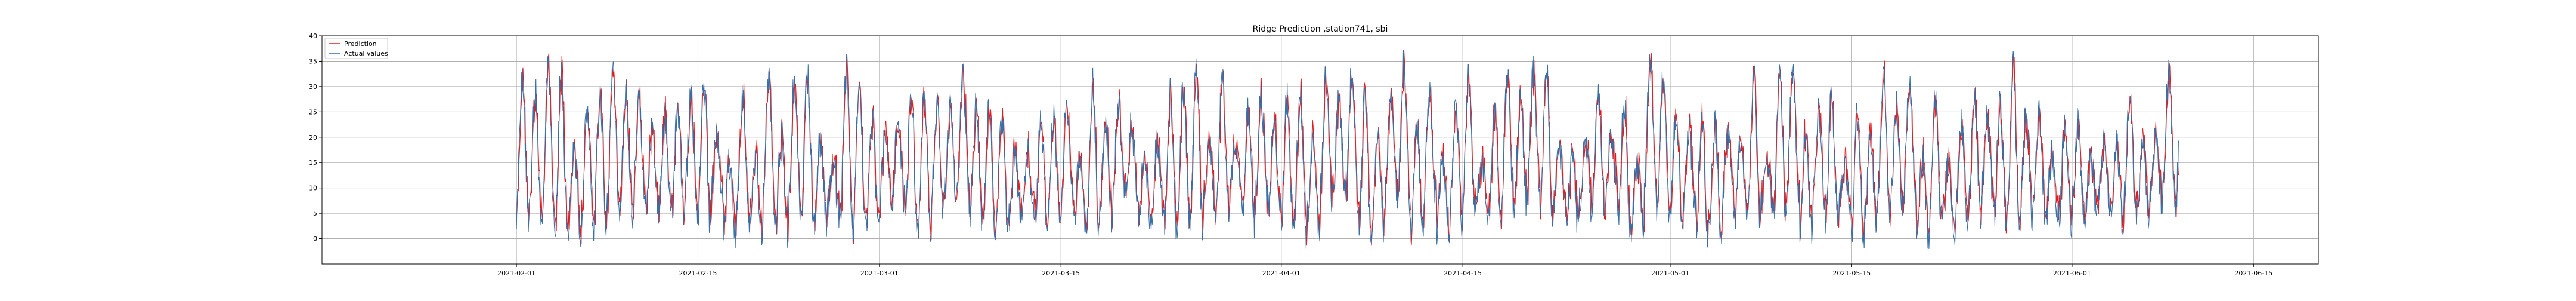  I want to click on x-tick-label: 2021-02-15, so click(698, 273).